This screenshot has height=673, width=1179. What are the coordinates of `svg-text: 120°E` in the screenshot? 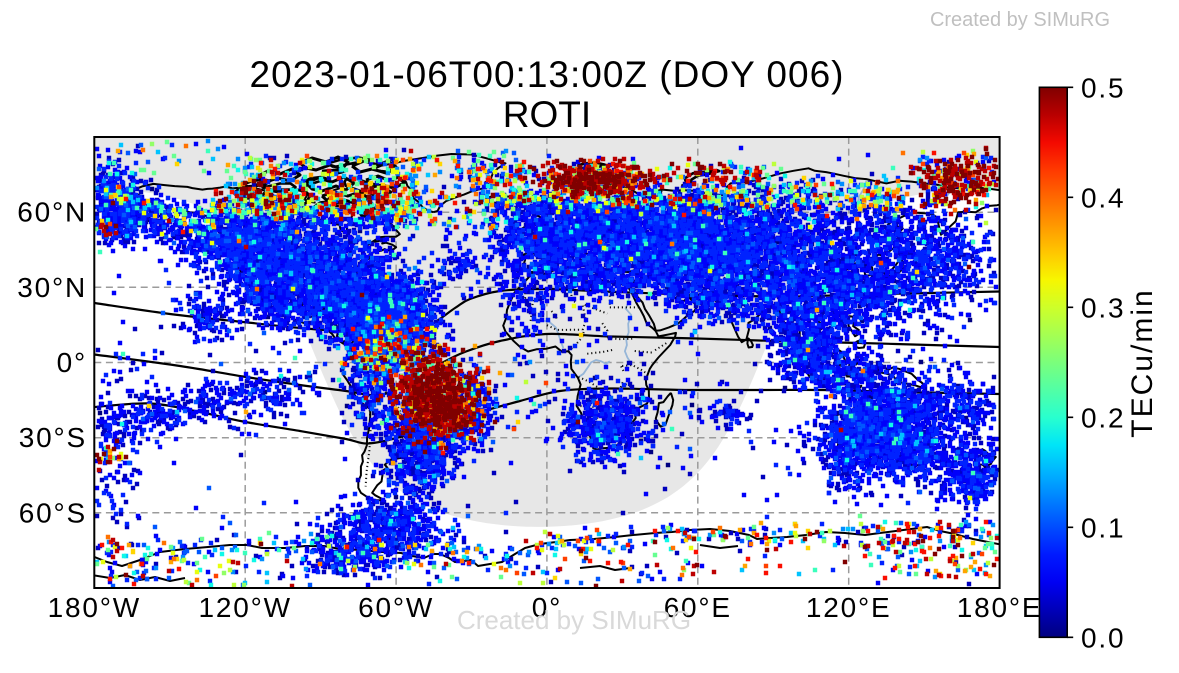 It's located at (849, 607).